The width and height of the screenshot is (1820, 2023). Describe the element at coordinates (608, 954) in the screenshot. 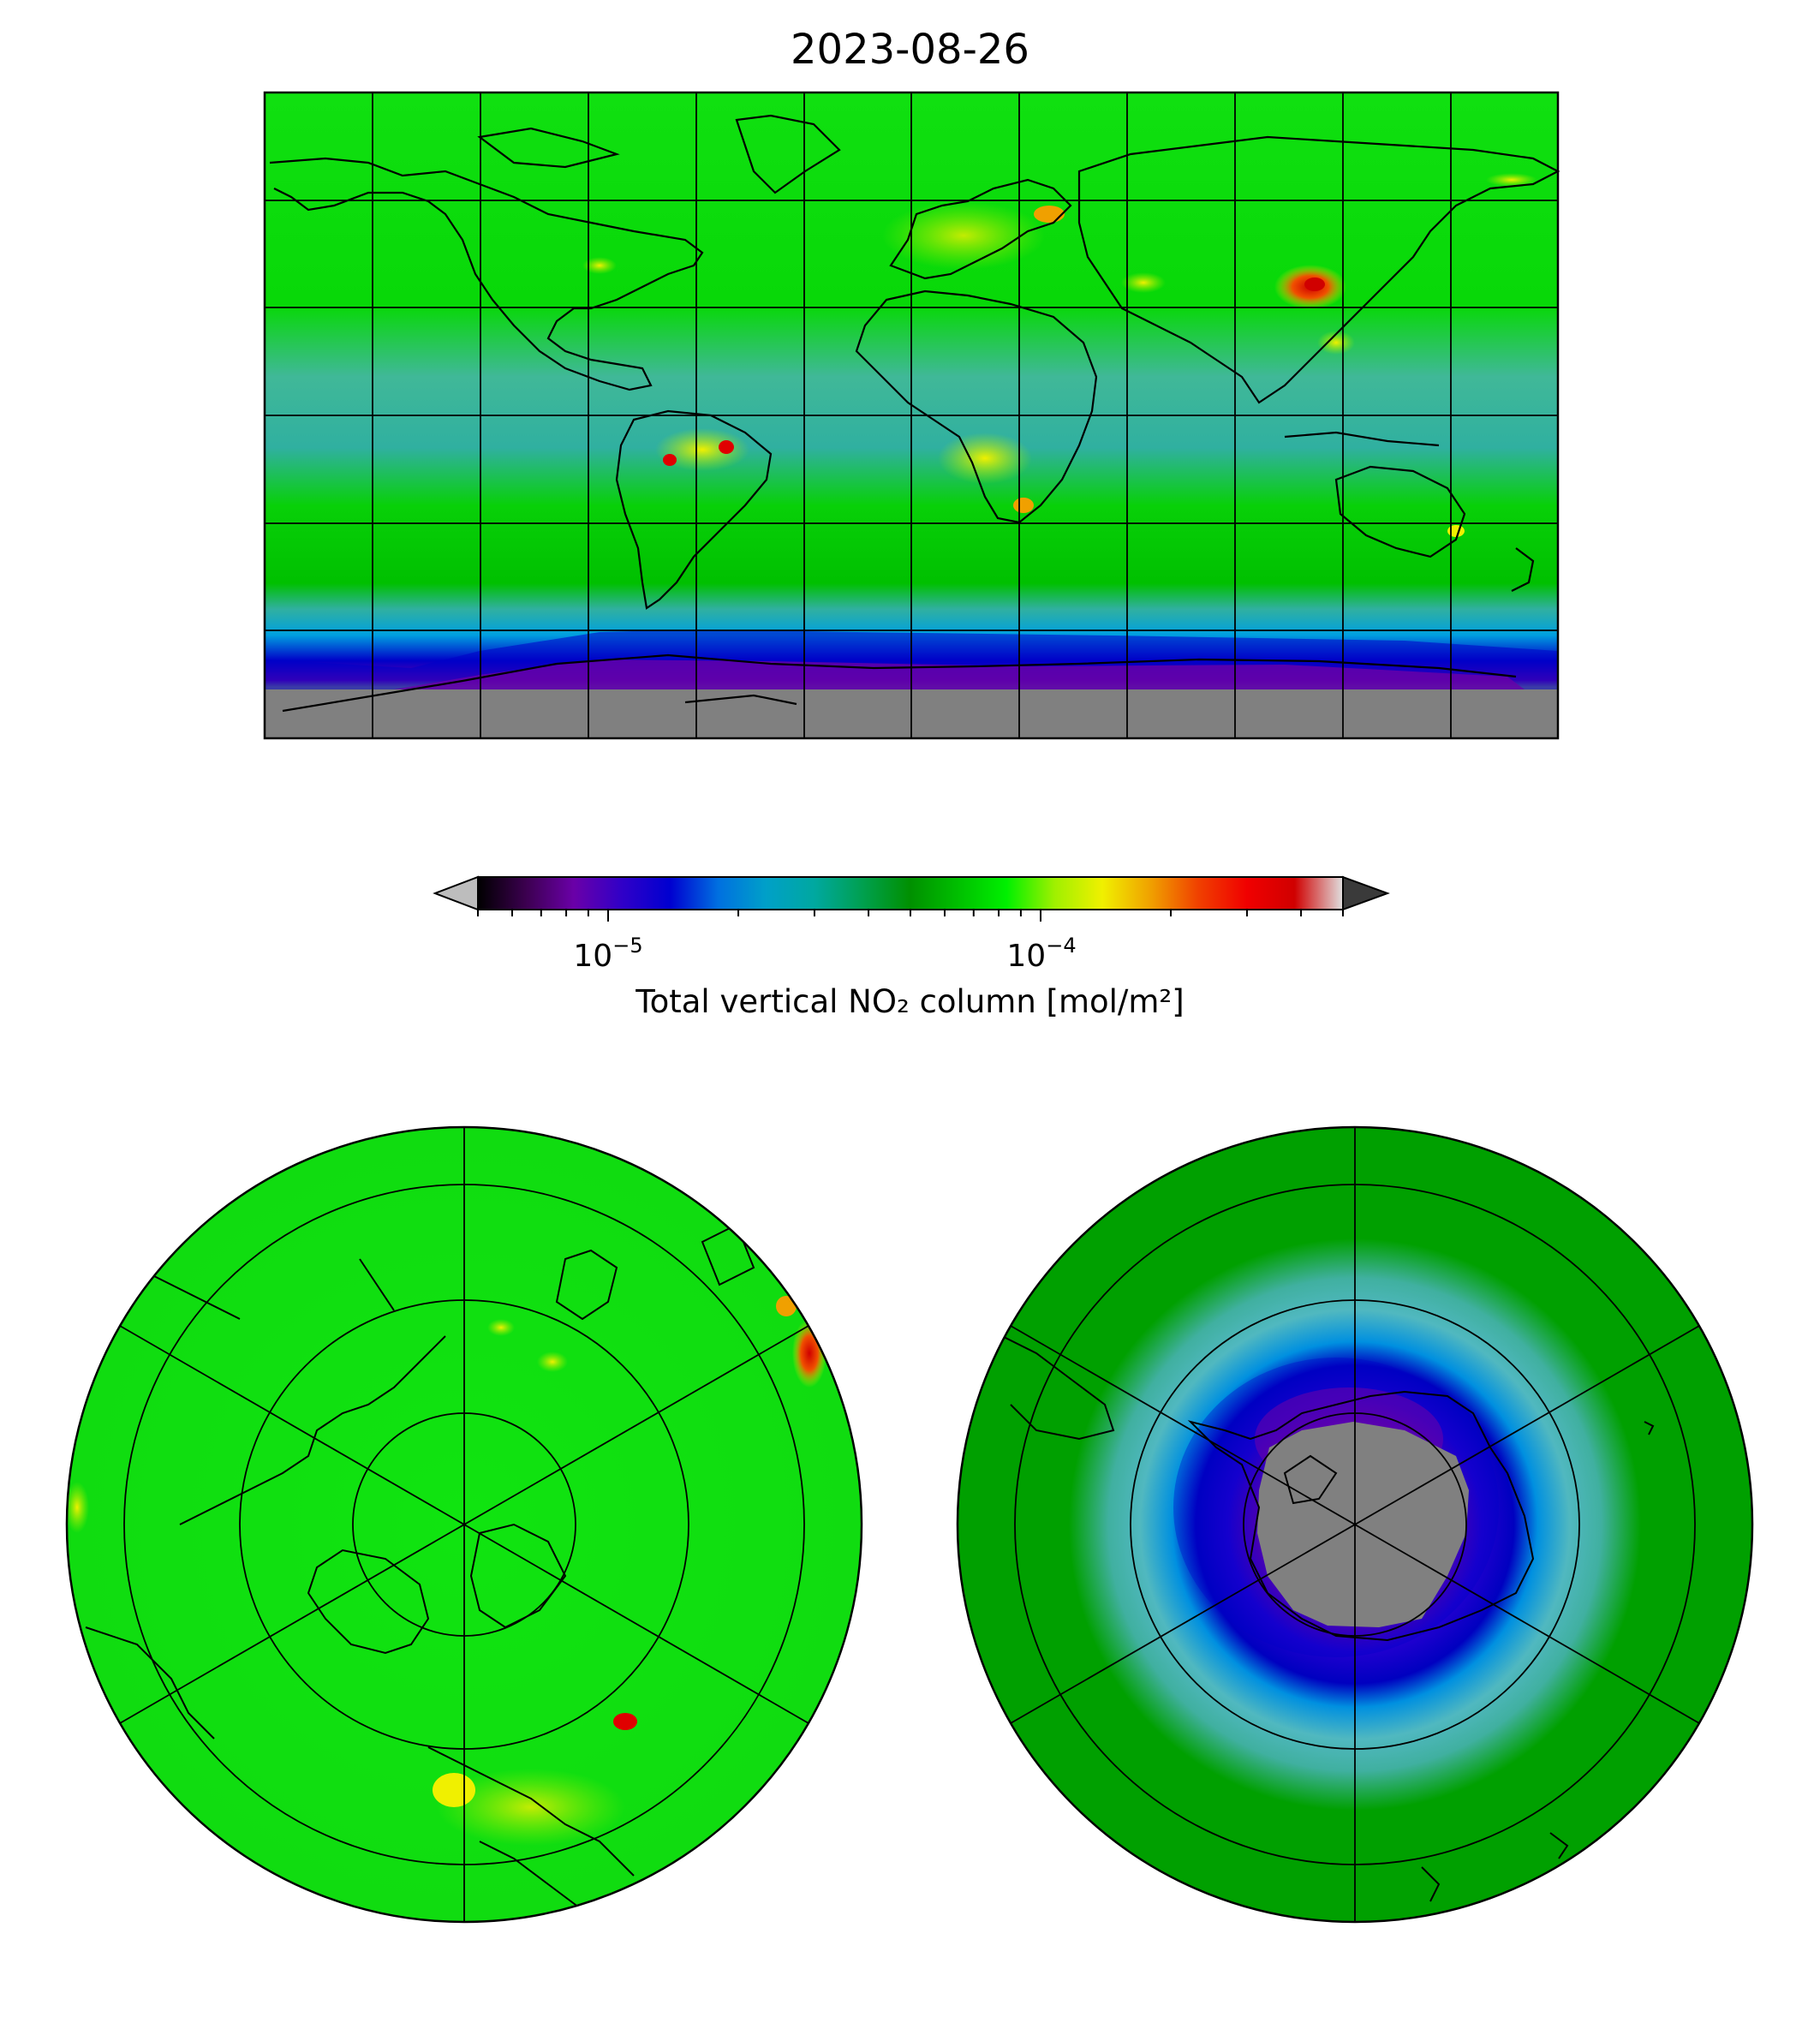

I see `colorbar-tick-label-1e-5: 10⁻⁵` at that location.